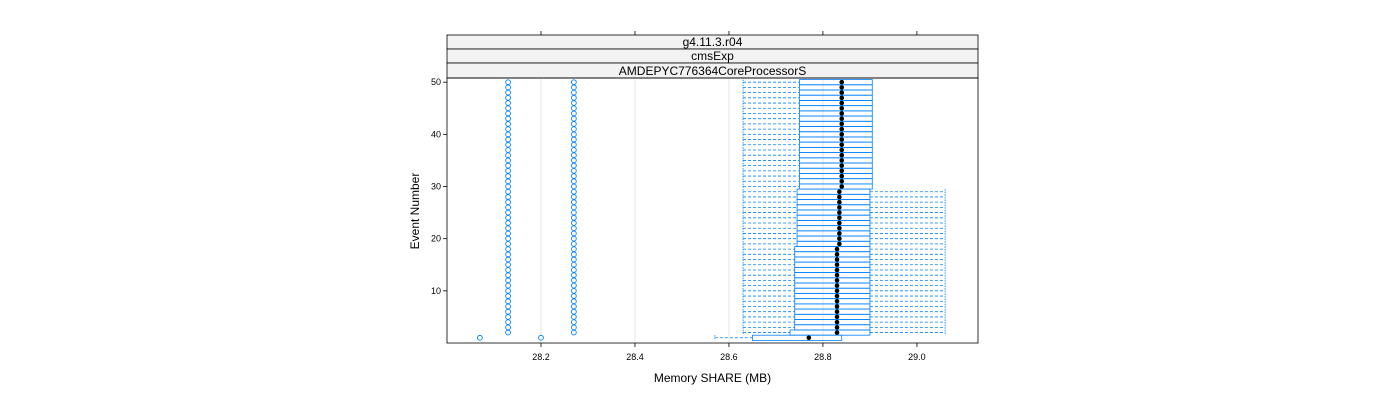  What do you see at coordinates (712, 378) in the screenshot?
I see `x-axis-label: Memory SHARE (MB)` at bounding box center [712, 378].